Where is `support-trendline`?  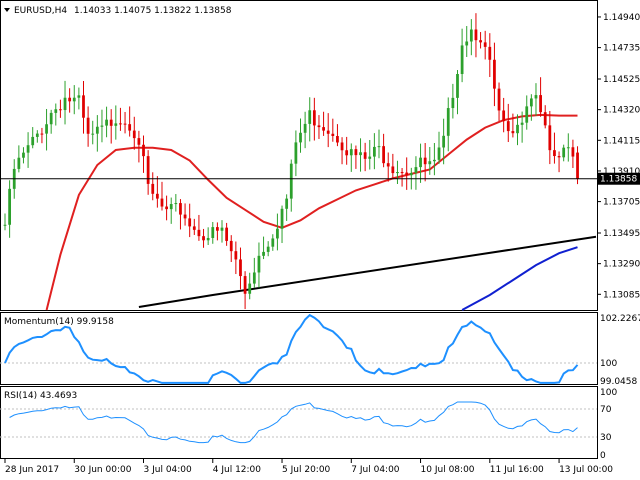 support-trendline is located at coordinates (367, 271).